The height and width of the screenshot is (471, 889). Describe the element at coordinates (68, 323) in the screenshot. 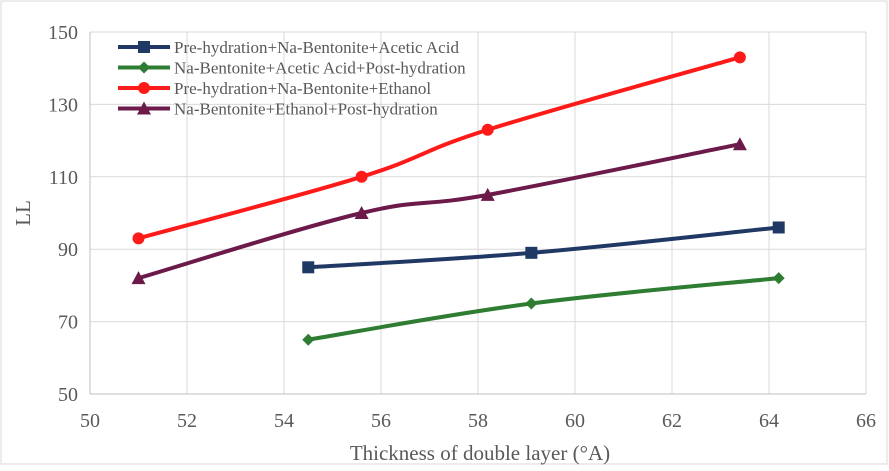

I see `y-tick-label: 70` at that location.